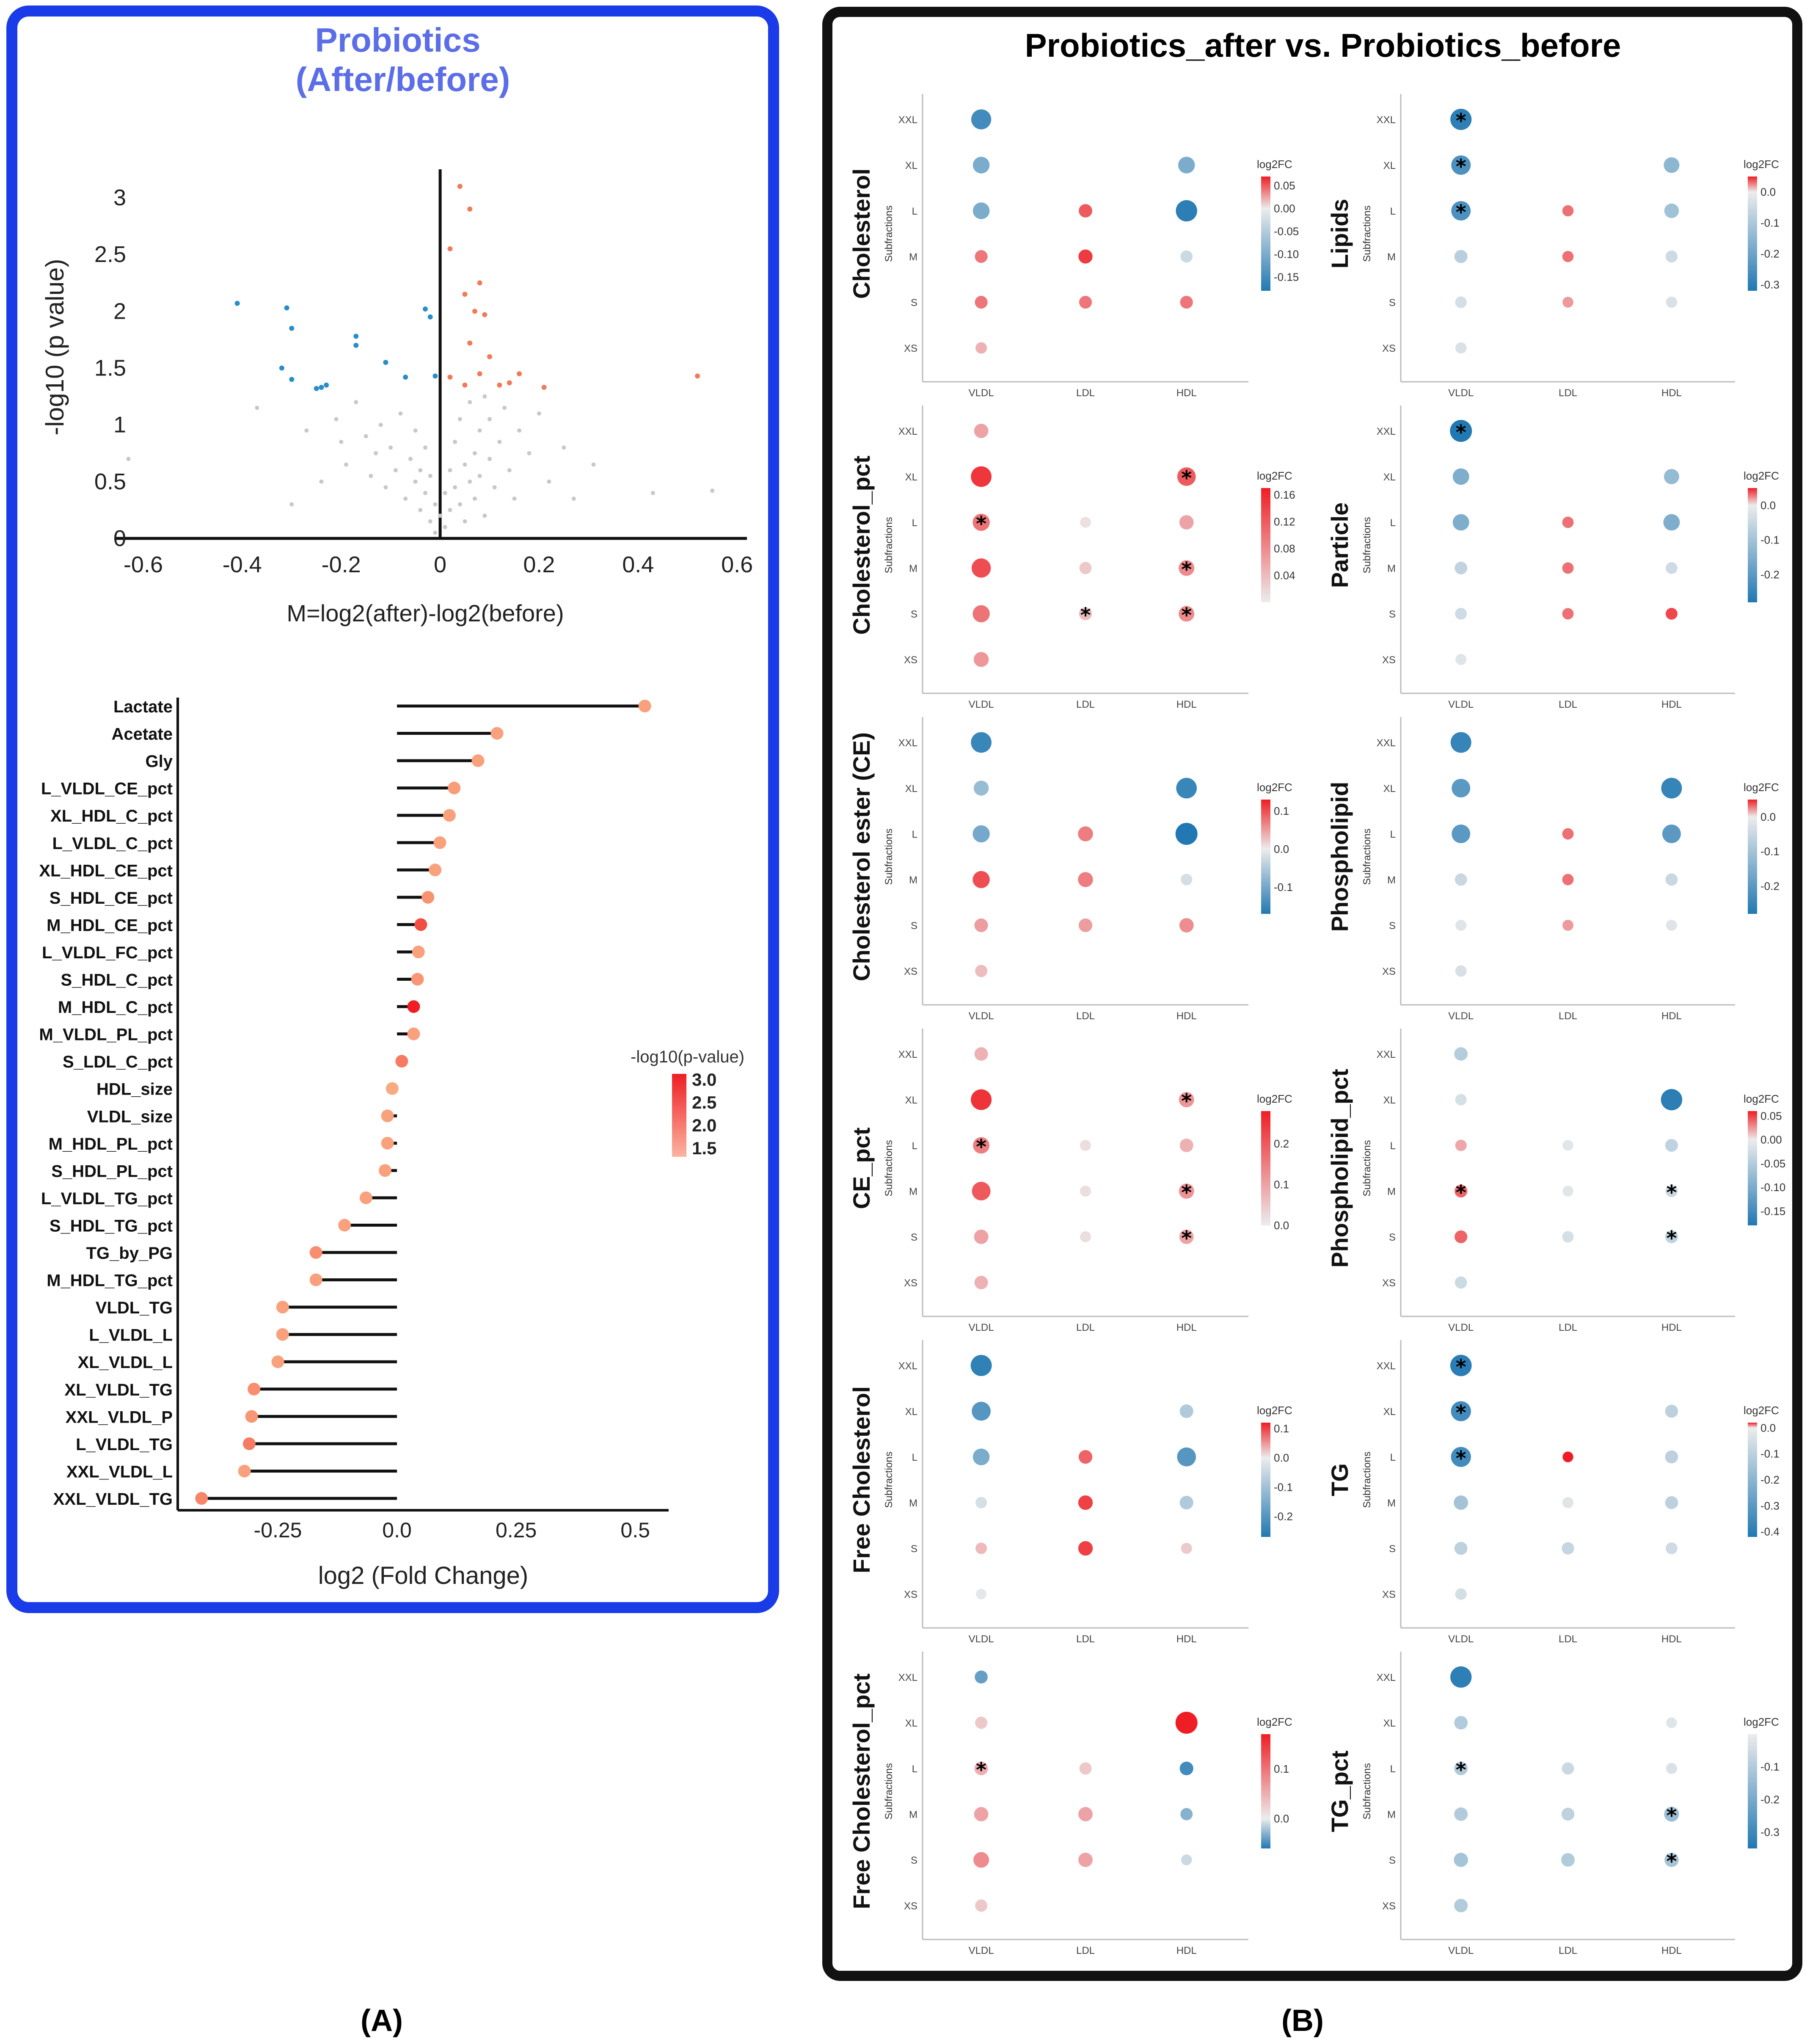 The width and height of the screenshot is (1810, 2044). What do you see at coordinates (382, 2021) in the screenshot?
I see `panel-a-caption: (A)` at bounding box center [382, 2021].